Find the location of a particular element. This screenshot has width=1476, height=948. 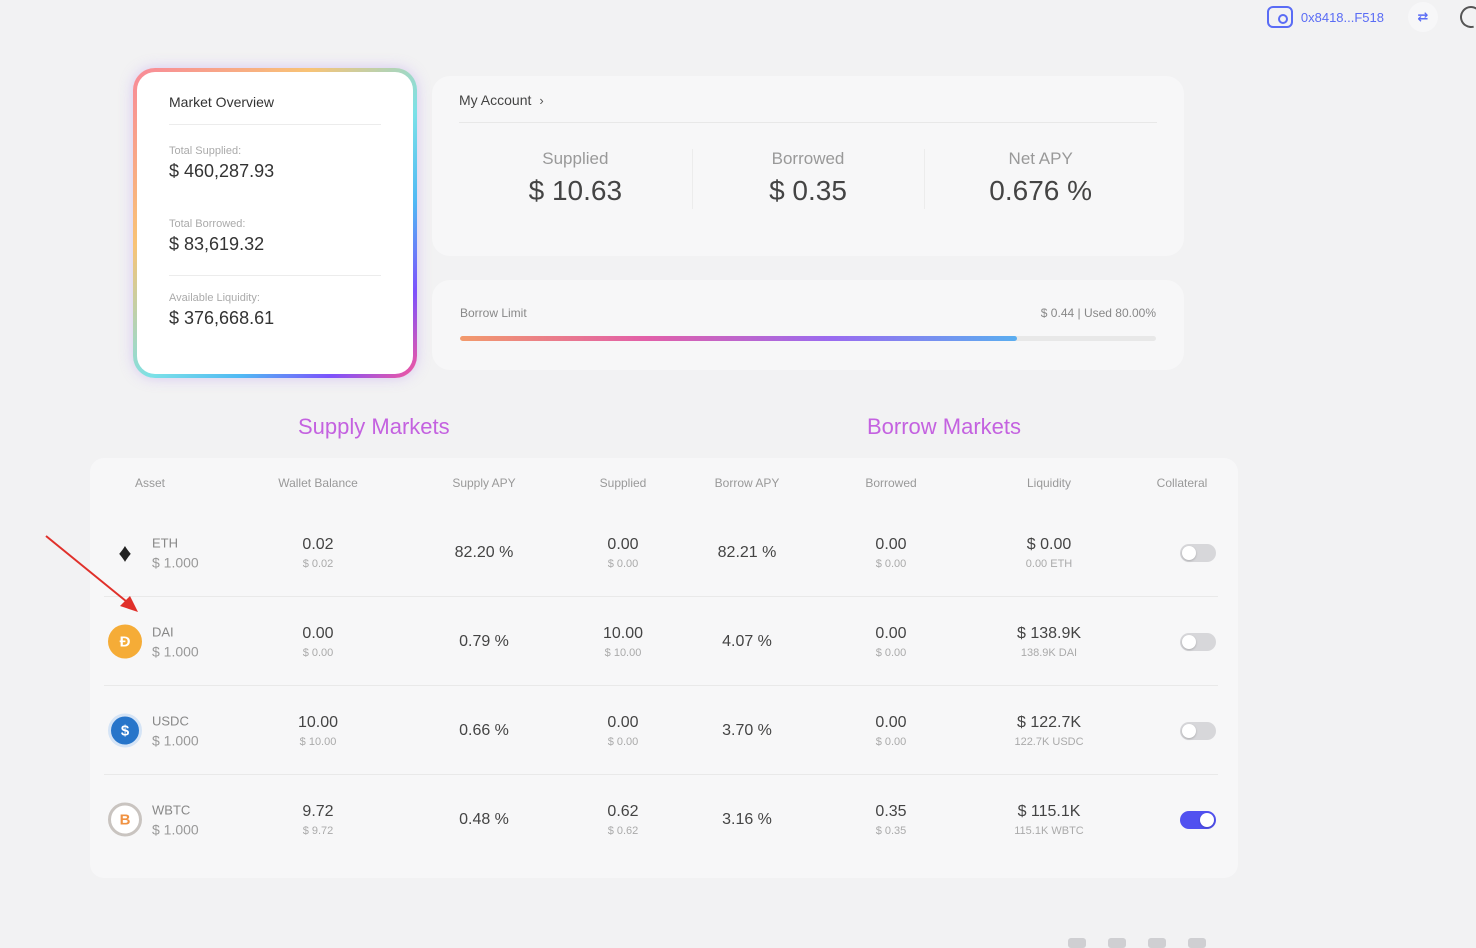

borrow-apy-value: 3.70 % is located at coordinates (747, 730).